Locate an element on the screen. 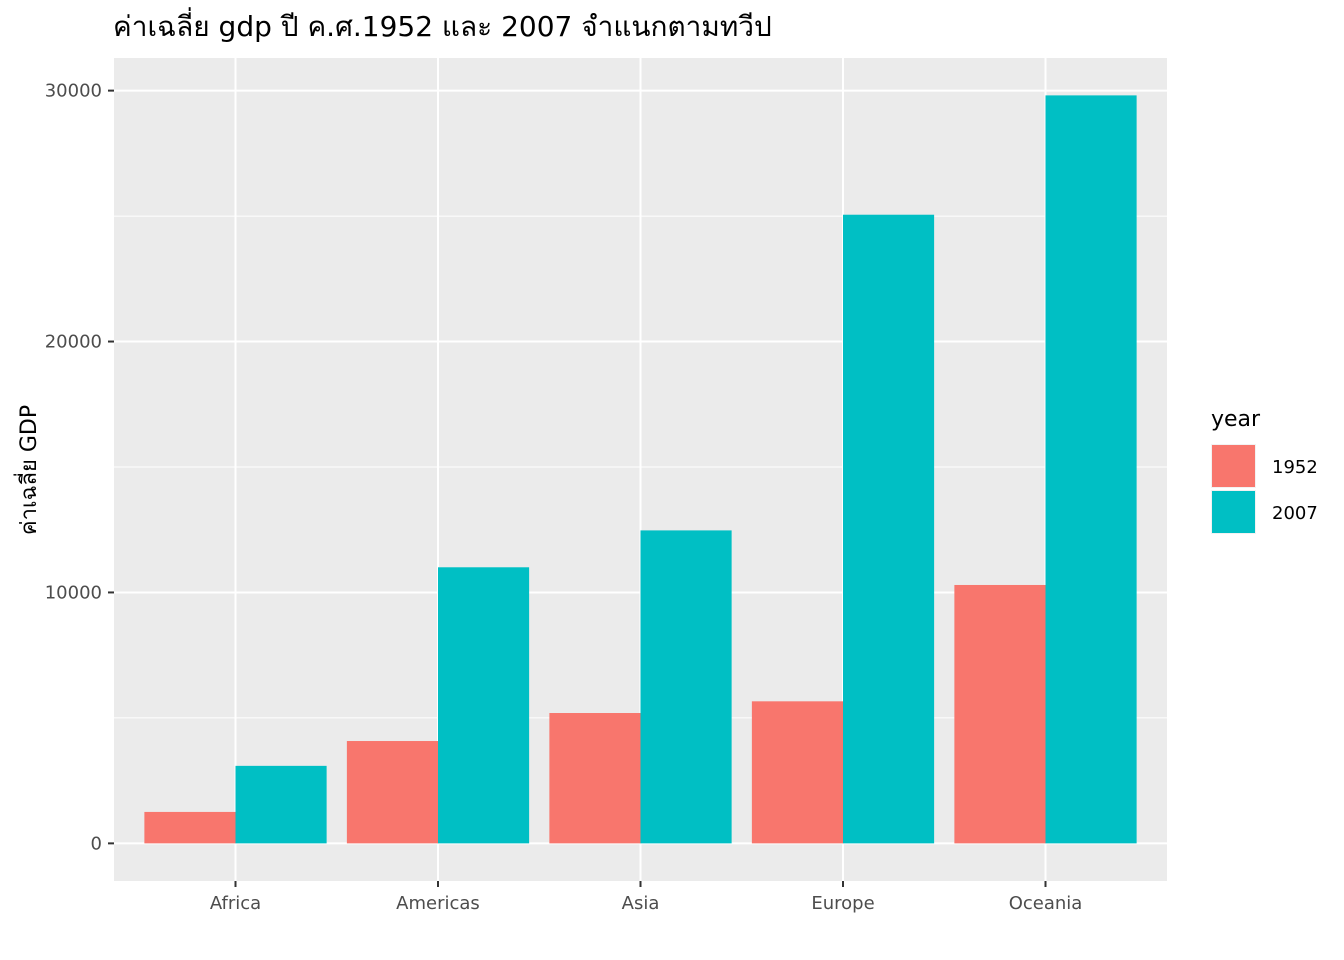  legend-label: 2007 is located at coordinates (1295, 513).